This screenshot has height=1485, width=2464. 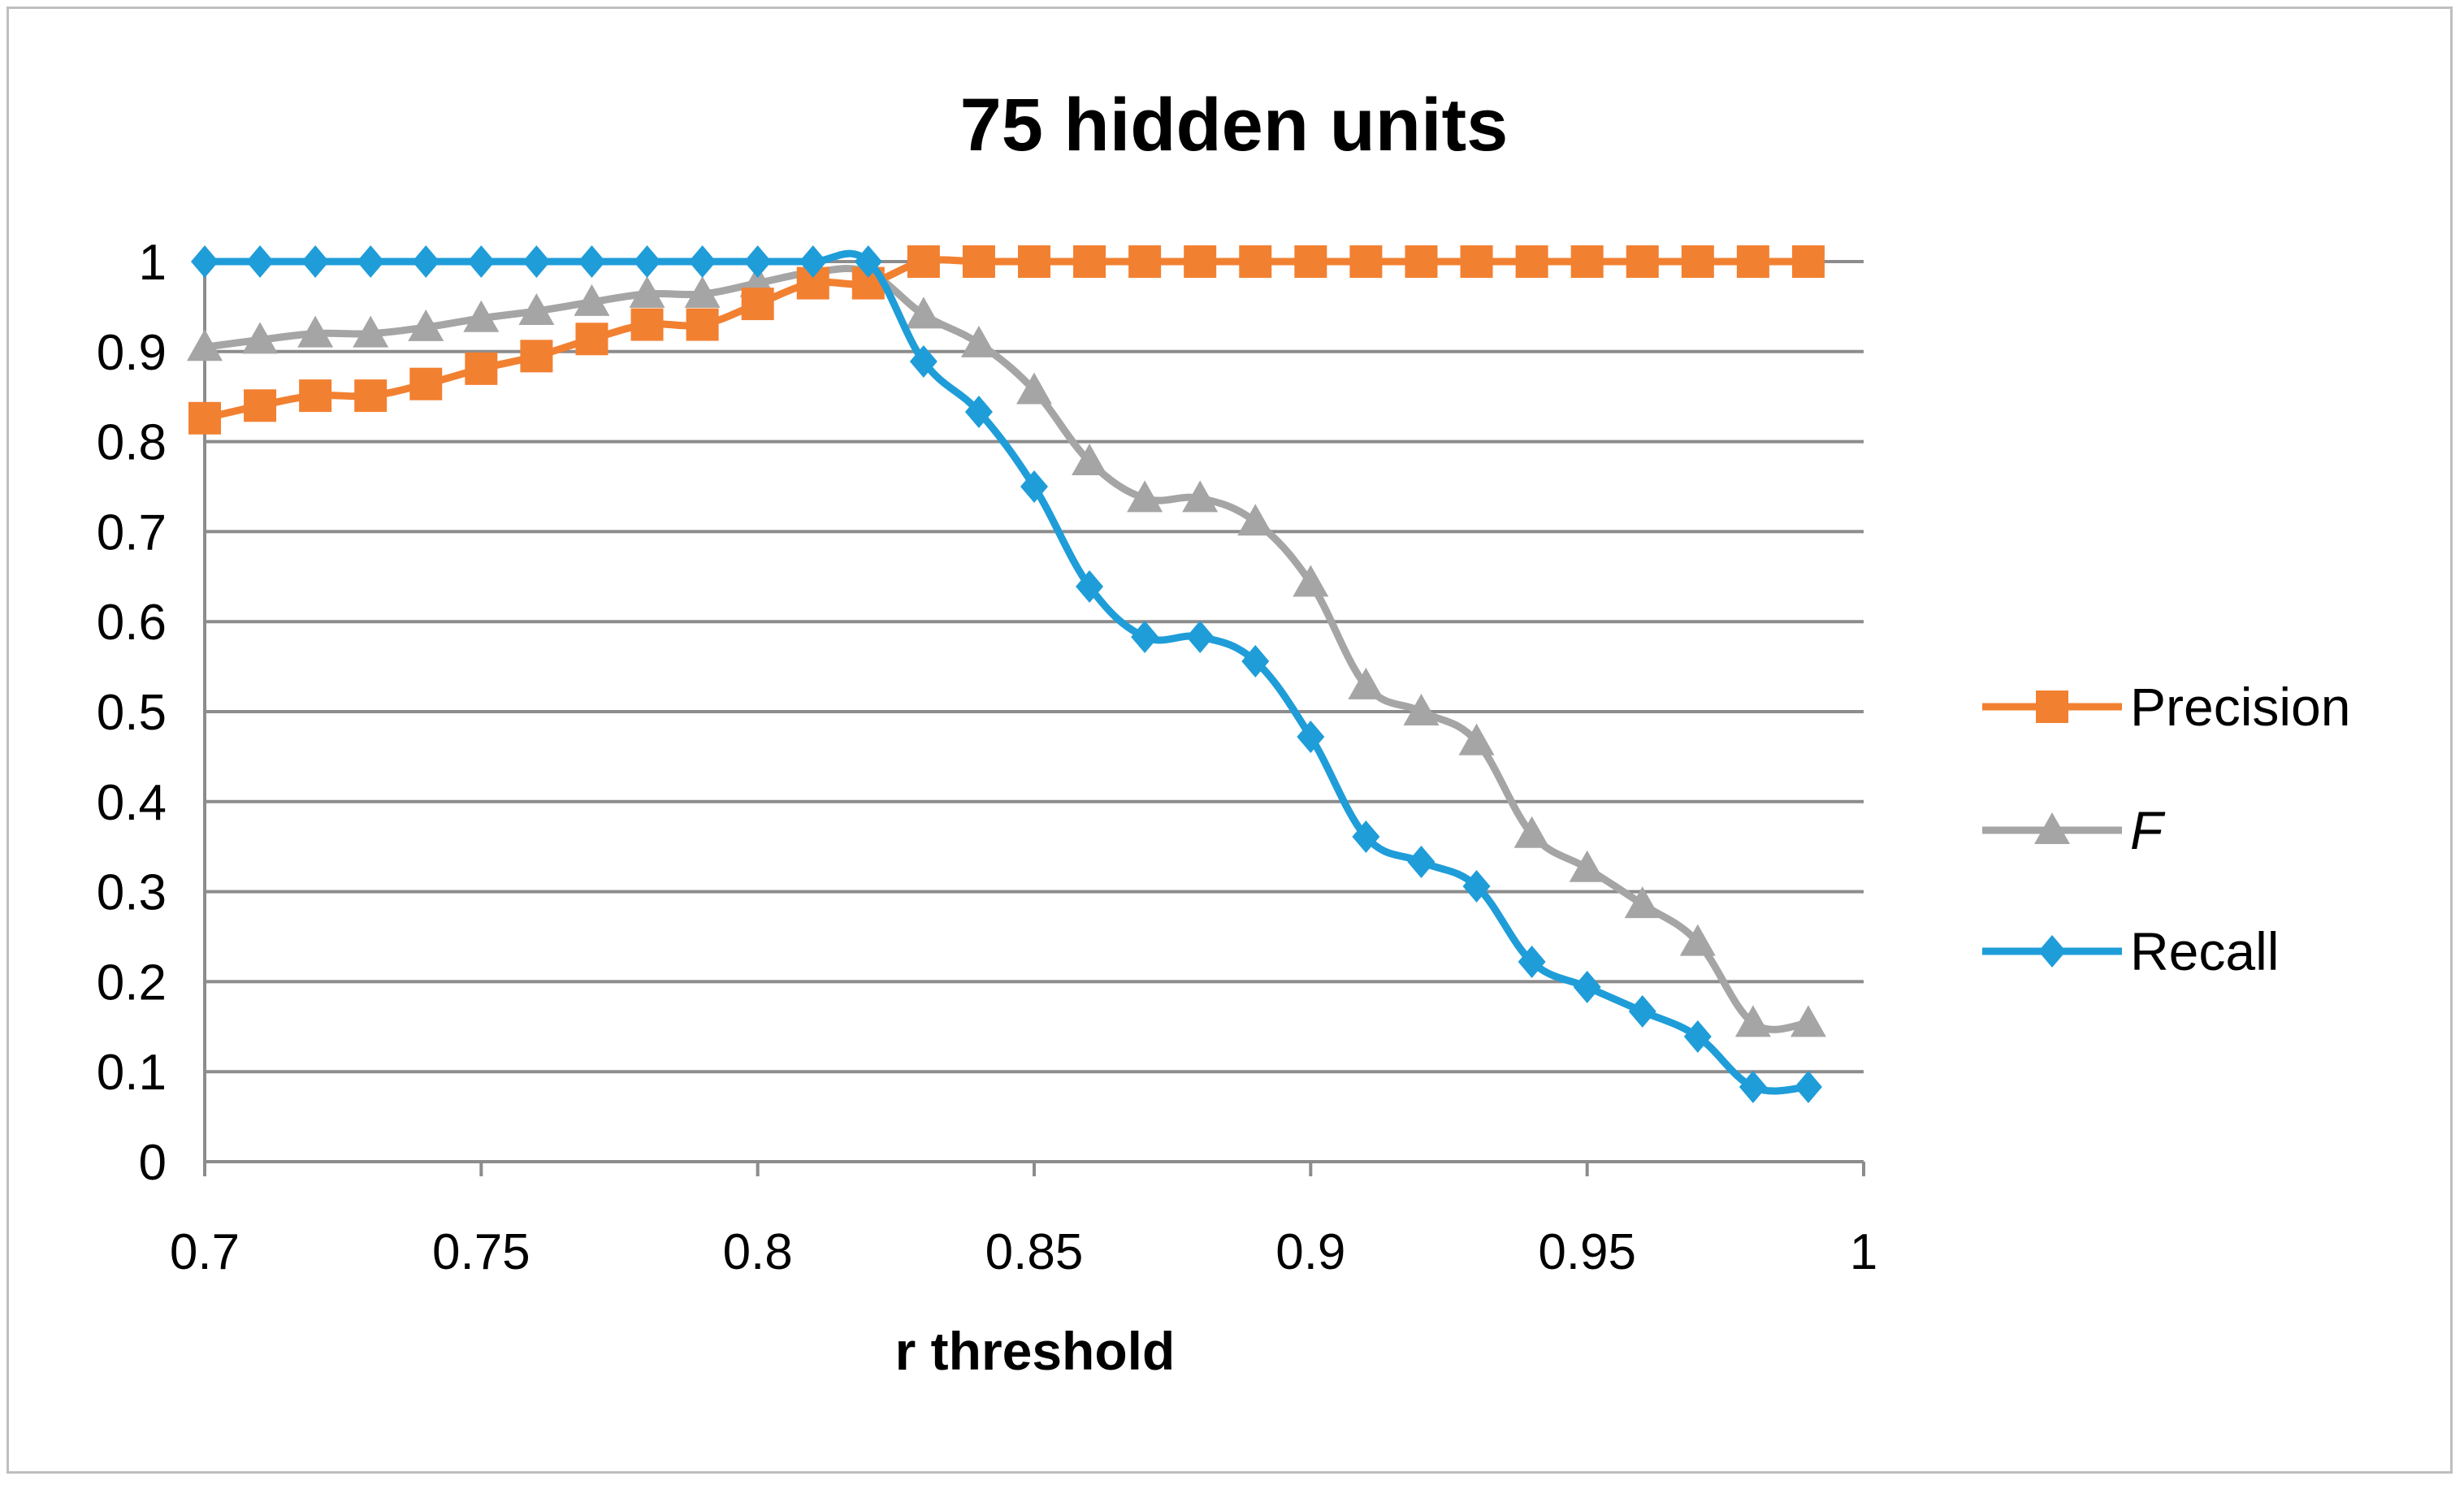 What do you see at coordinates (758, 1252) in the screenshot?
I see `x-tick-label: 0.8` at bounding box center [758, 1252].